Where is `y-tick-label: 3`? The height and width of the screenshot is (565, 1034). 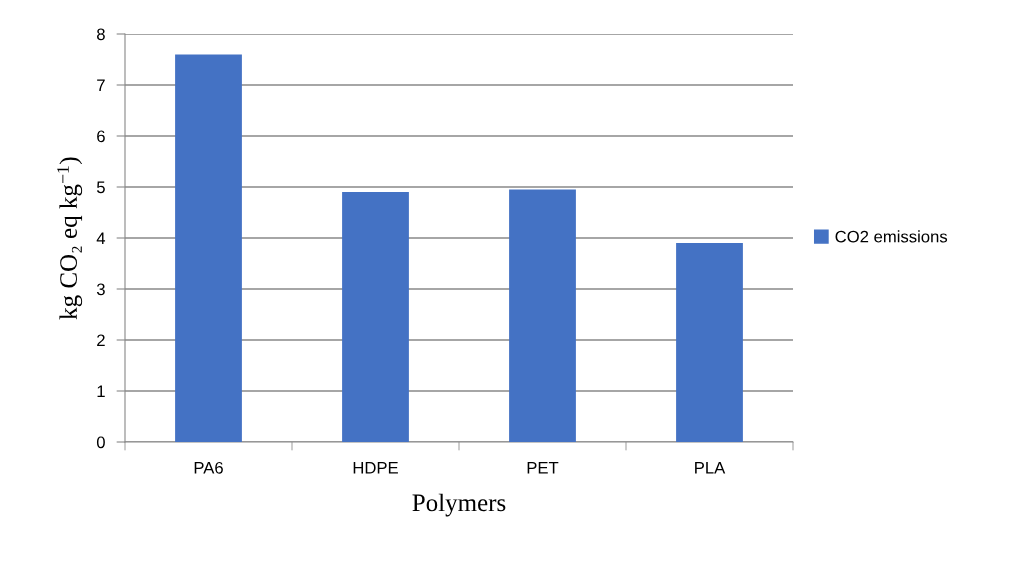
y-tick-label: 3 is located at coordinates (100, 289).